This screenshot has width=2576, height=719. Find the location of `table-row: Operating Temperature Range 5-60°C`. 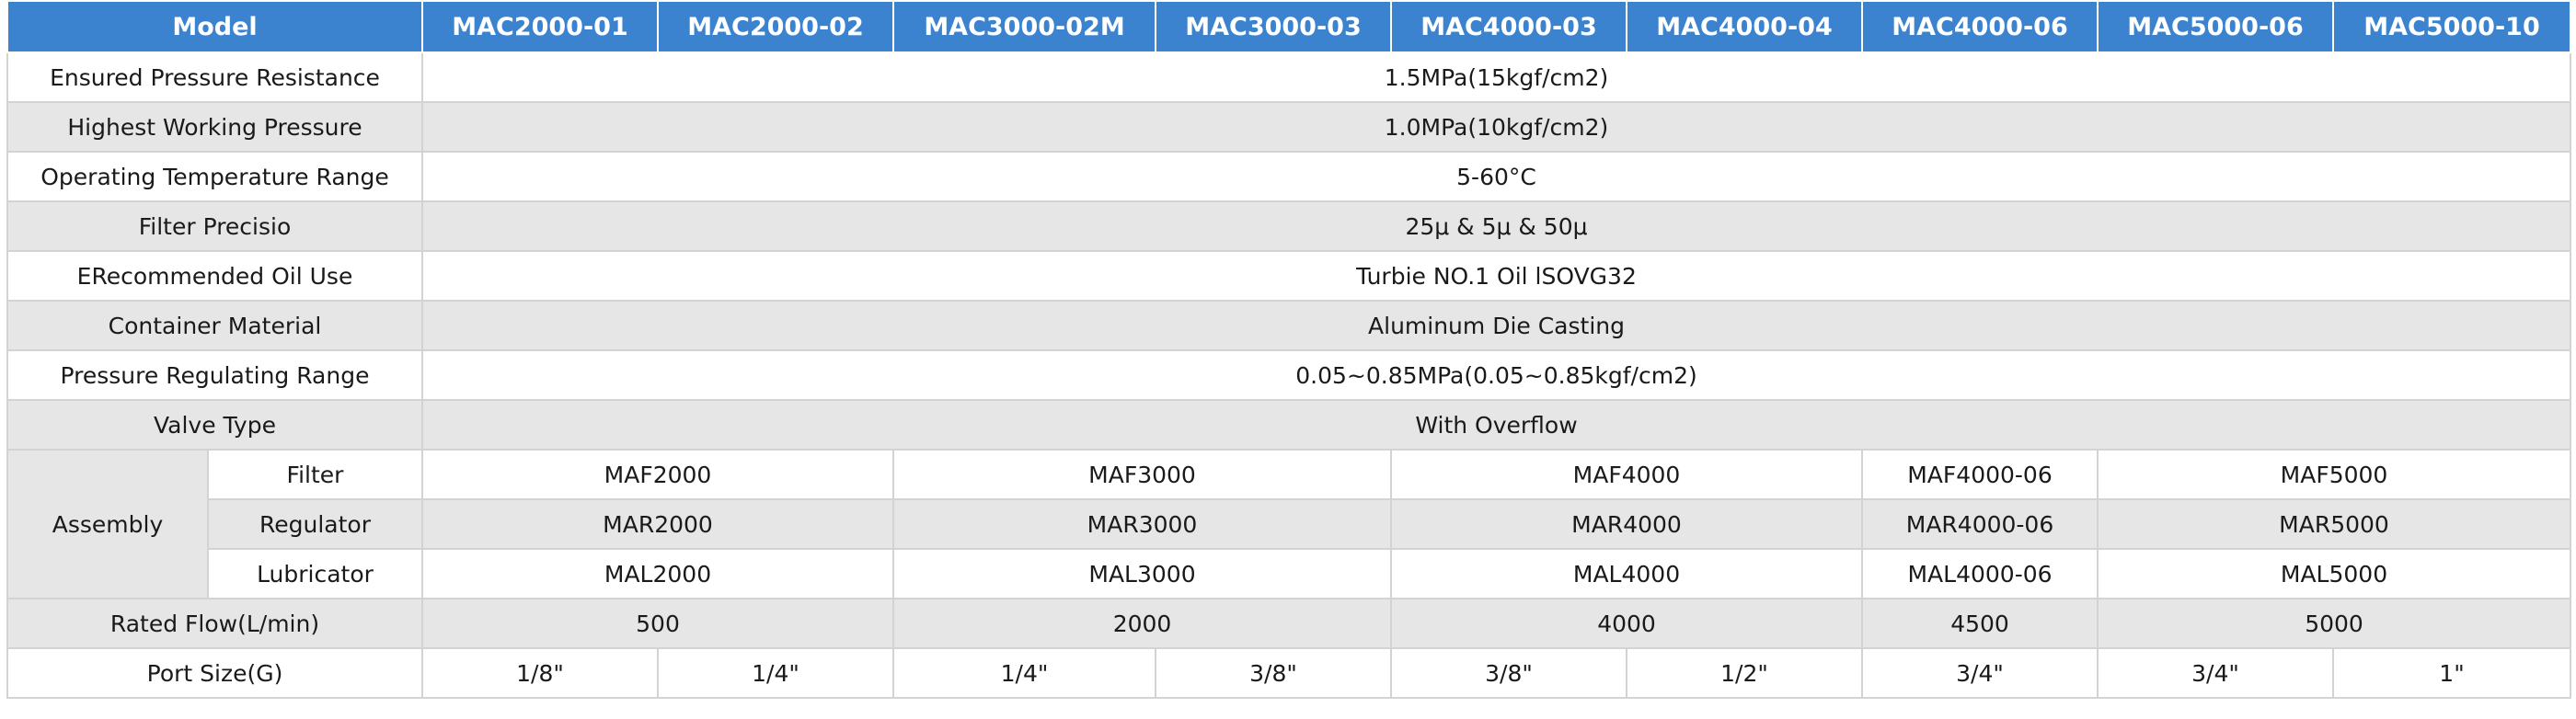

table-row: Operating Temperature Range 5-60°C is located at coordinates (1288, 177).